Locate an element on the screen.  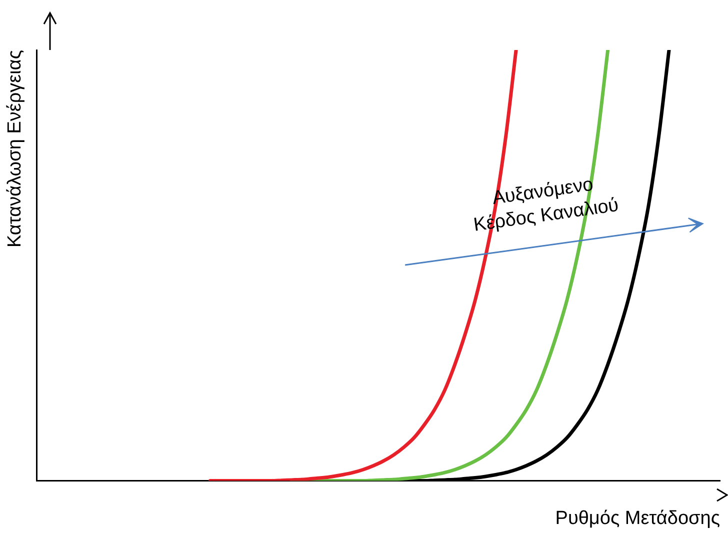
annotation: Αυξανόμενο Κέρδος Καναλιού is located at coordinates (546, 205).